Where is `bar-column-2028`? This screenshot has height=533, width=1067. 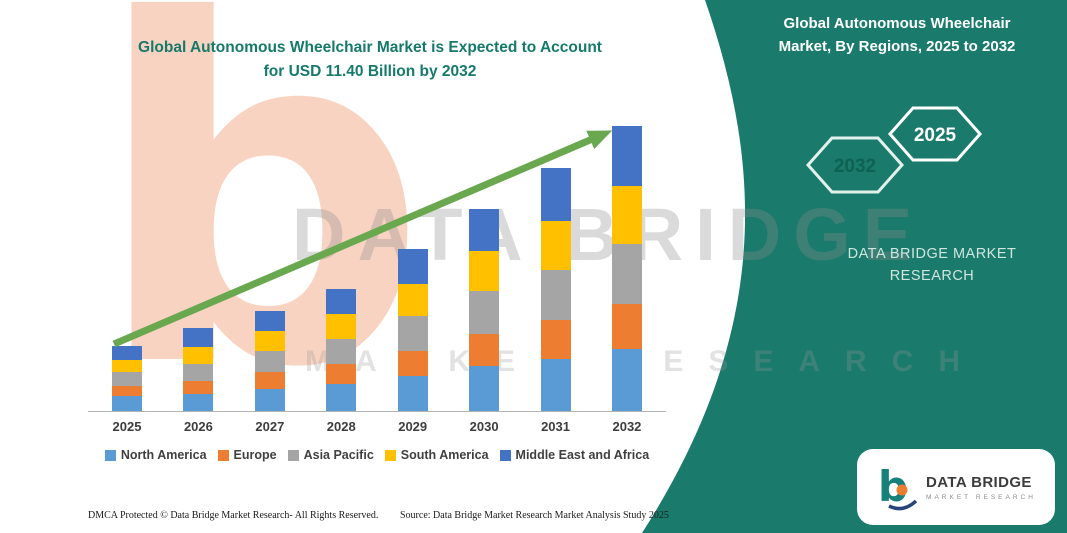 bar-column-2028 is located at coordinates (341, 349).